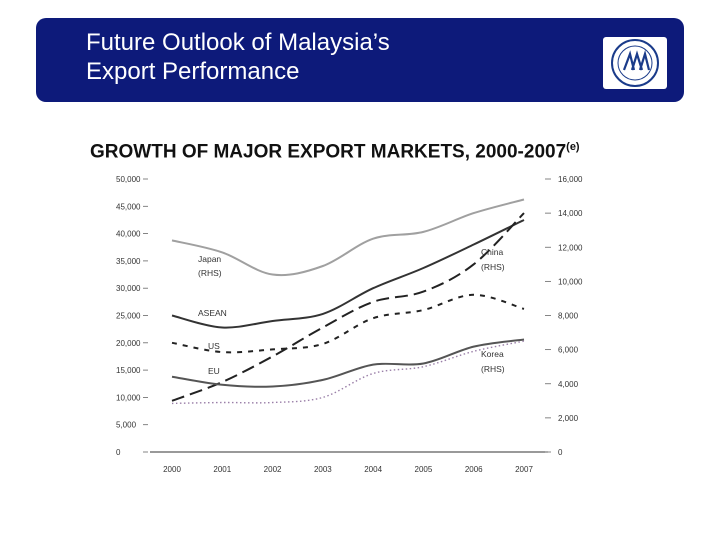  Describe the element at coordinates (323, 469) in the screenshot. I see `x-tick-label: 2003` at that location.